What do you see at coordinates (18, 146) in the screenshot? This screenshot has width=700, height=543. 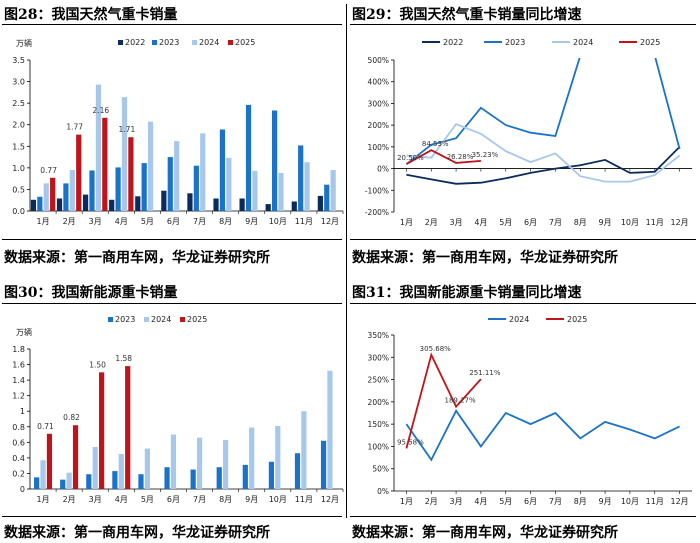 I see `y-tick-label: 1.5` at bounding box center [18, 146].